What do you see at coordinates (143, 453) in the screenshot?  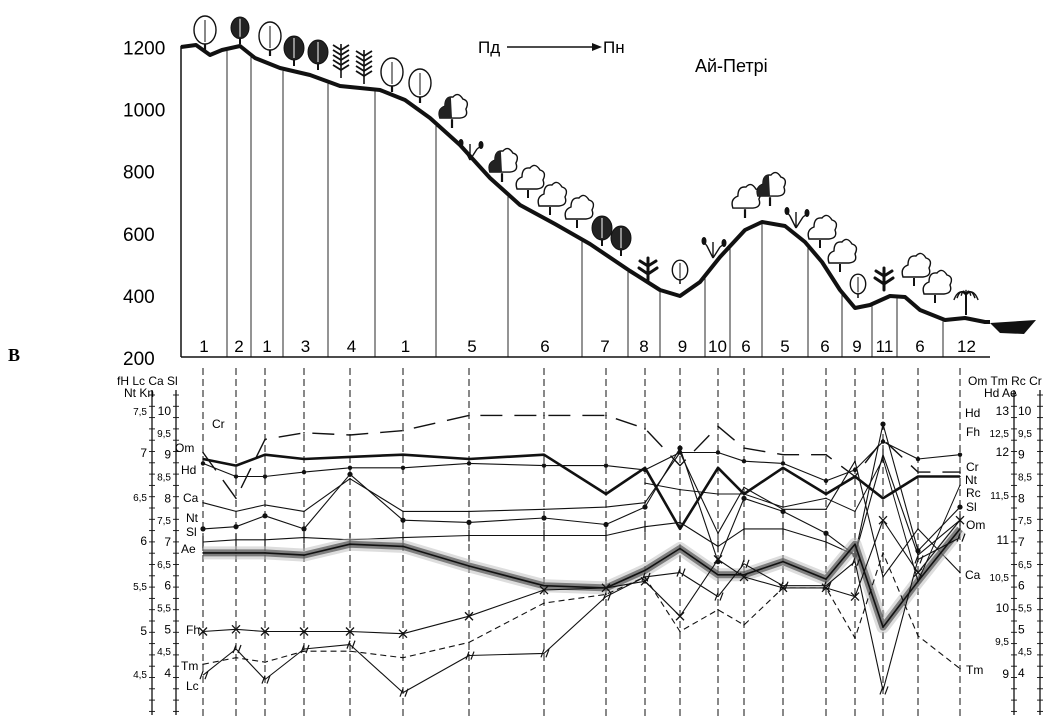 I see `left-outer-tick-label: 7` at bounding box center [143, 453].